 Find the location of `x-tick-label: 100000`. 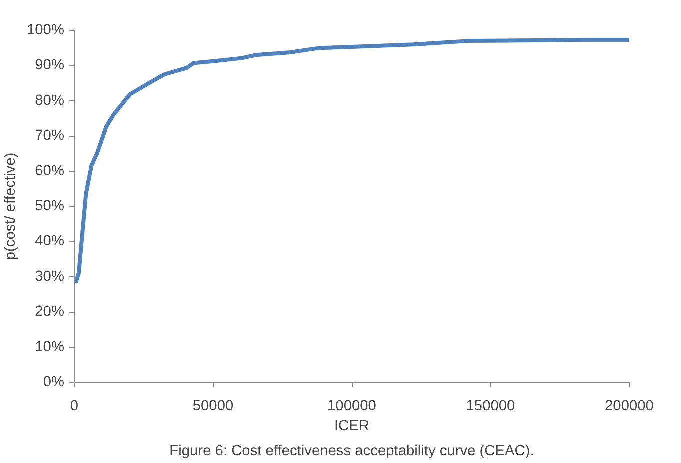

x-tick-label: 100000 is located at coordinates (352, 406).